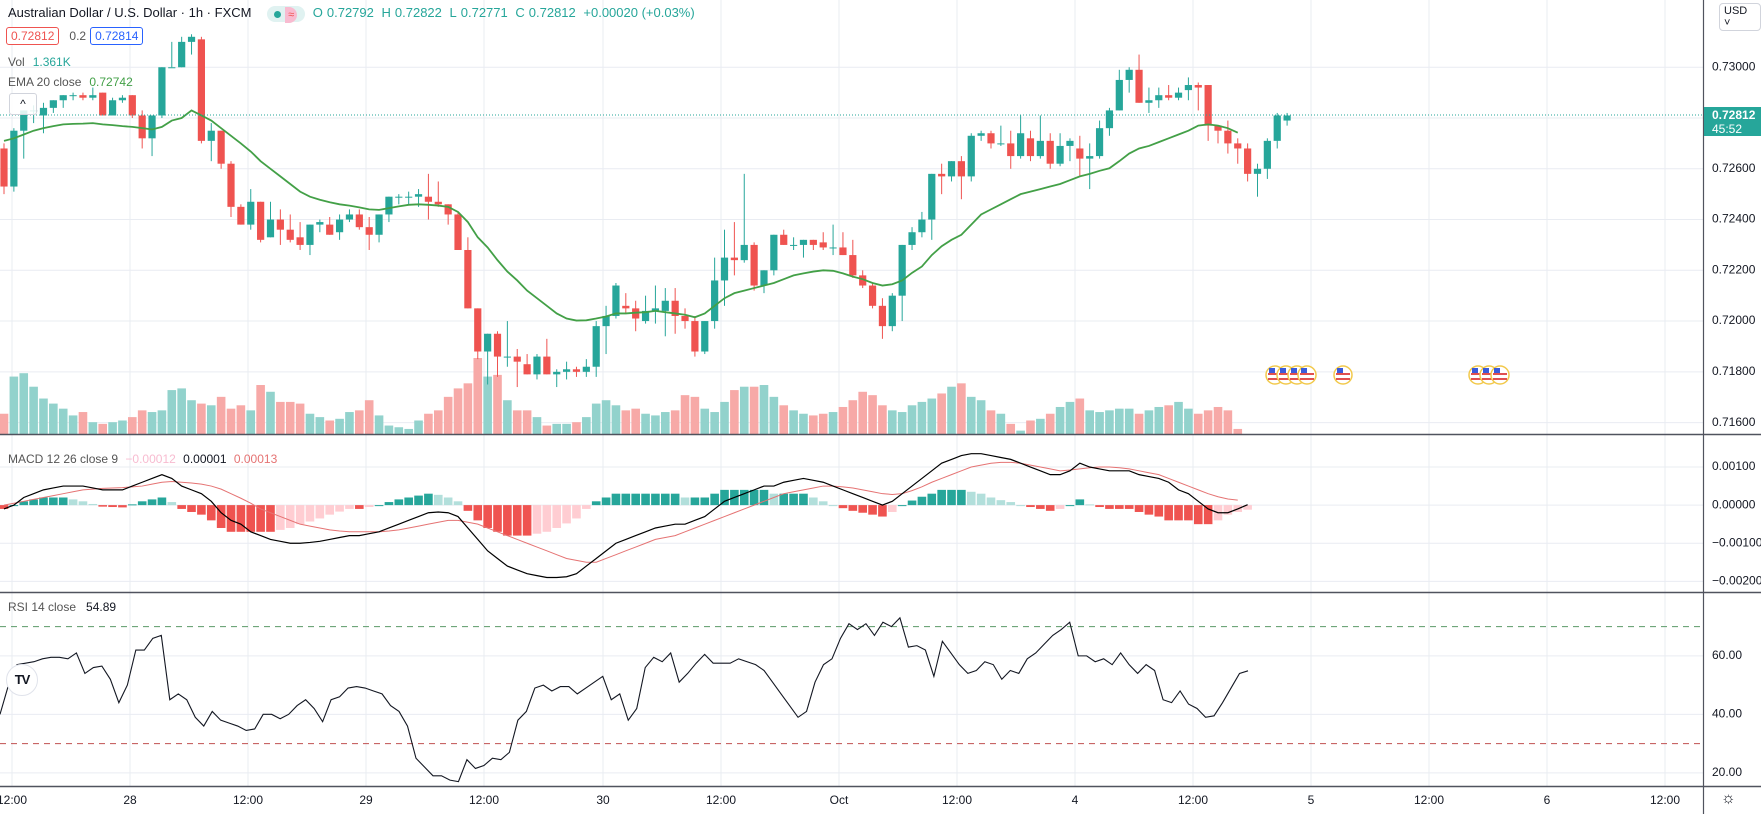 This screenshot has height=814, width=1761. What do you see at coordinates (33, 36) in the screenshot?
I see `sell-button: 0.72812` at bounding box center [33, 36].